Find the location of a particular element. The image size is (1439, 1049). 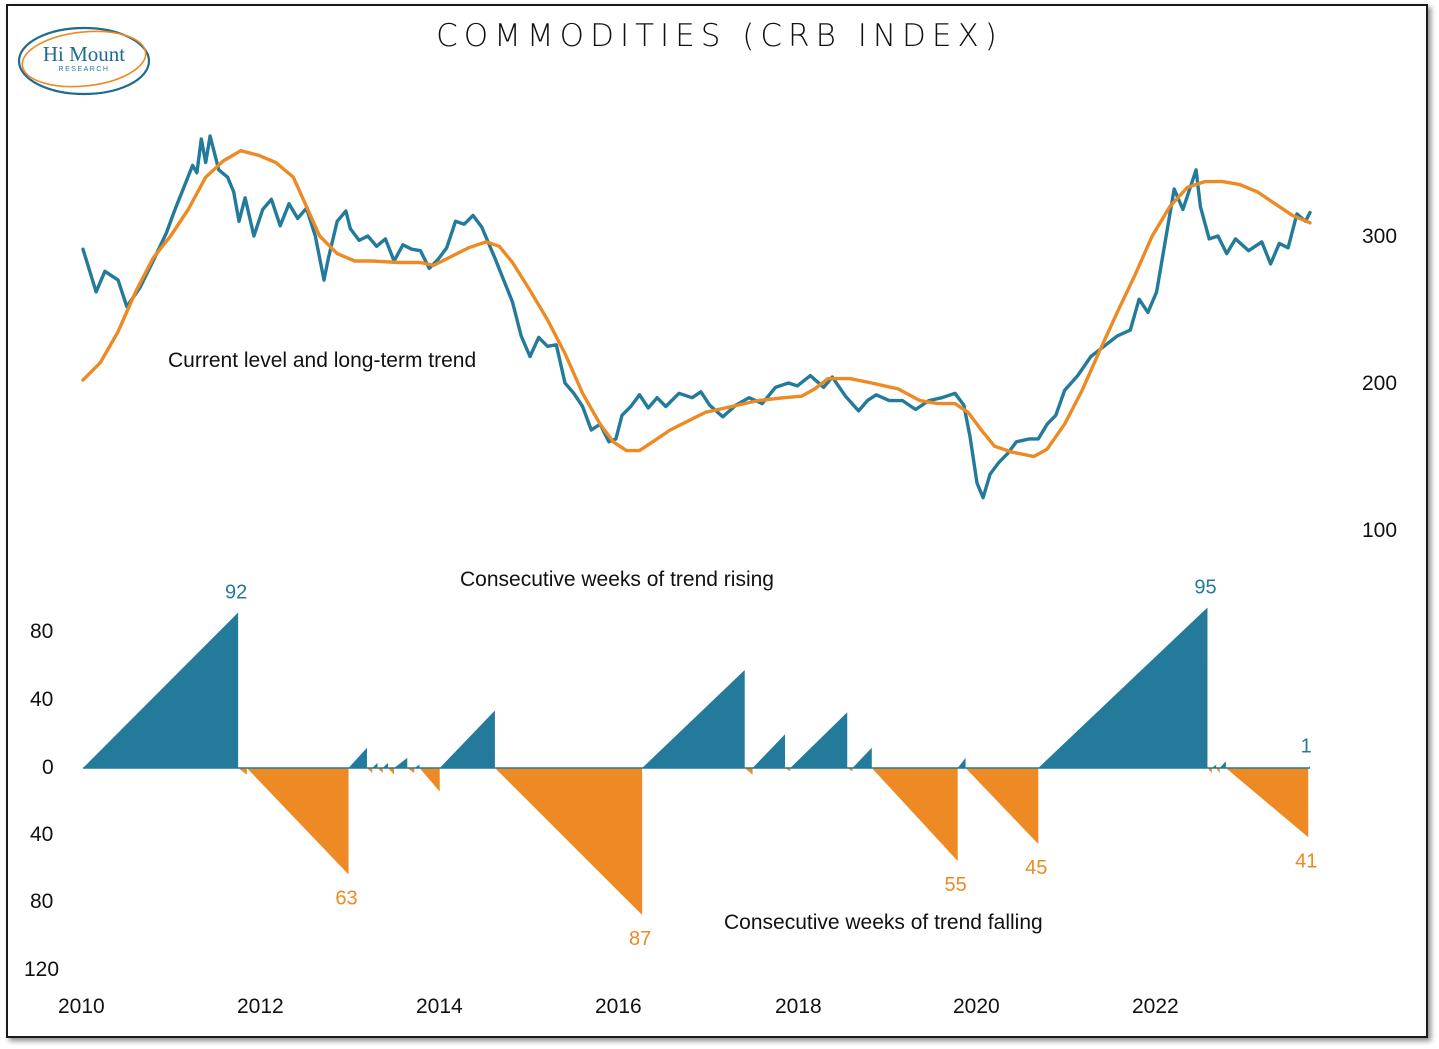

streak-label-41: 41 is located at coordinates (1306, 861).